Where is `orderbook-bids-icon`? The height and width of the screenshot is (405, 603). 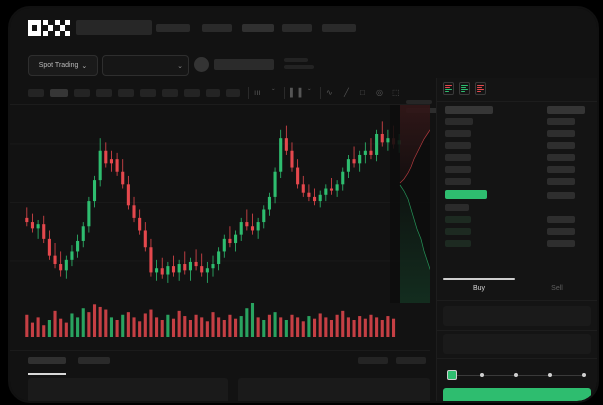 orderbook-bids-icon is located at coordinates (464, 88).